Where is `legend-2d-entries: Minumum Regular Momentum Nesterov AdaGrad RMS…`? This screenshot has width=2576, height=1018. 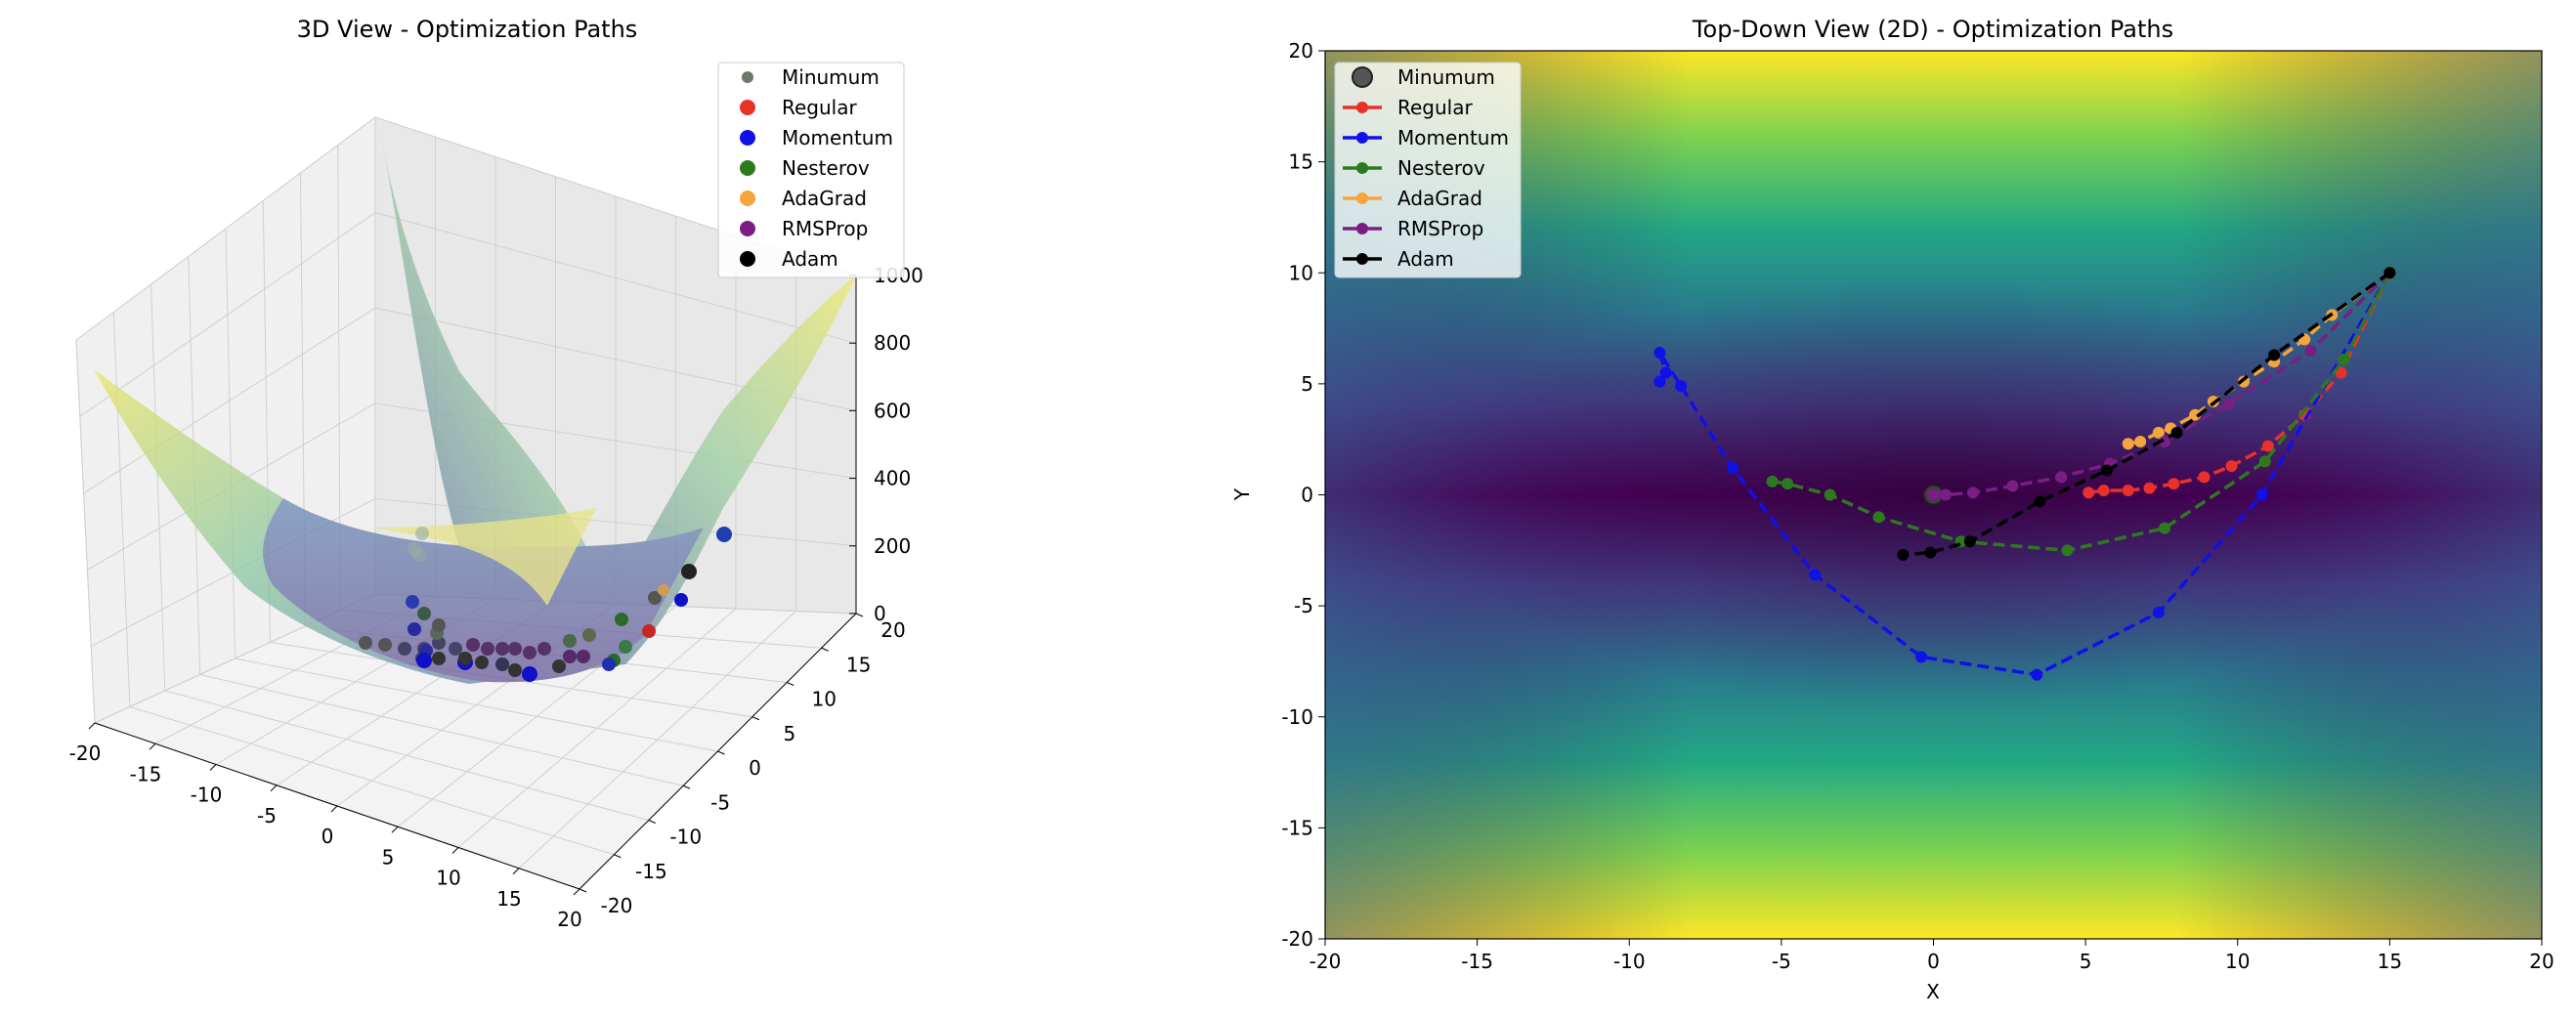 legend-2d-entries: Minumum Regular Momentum Nesterov AdaGrad RMS… is located at coordinates (1426, 168).